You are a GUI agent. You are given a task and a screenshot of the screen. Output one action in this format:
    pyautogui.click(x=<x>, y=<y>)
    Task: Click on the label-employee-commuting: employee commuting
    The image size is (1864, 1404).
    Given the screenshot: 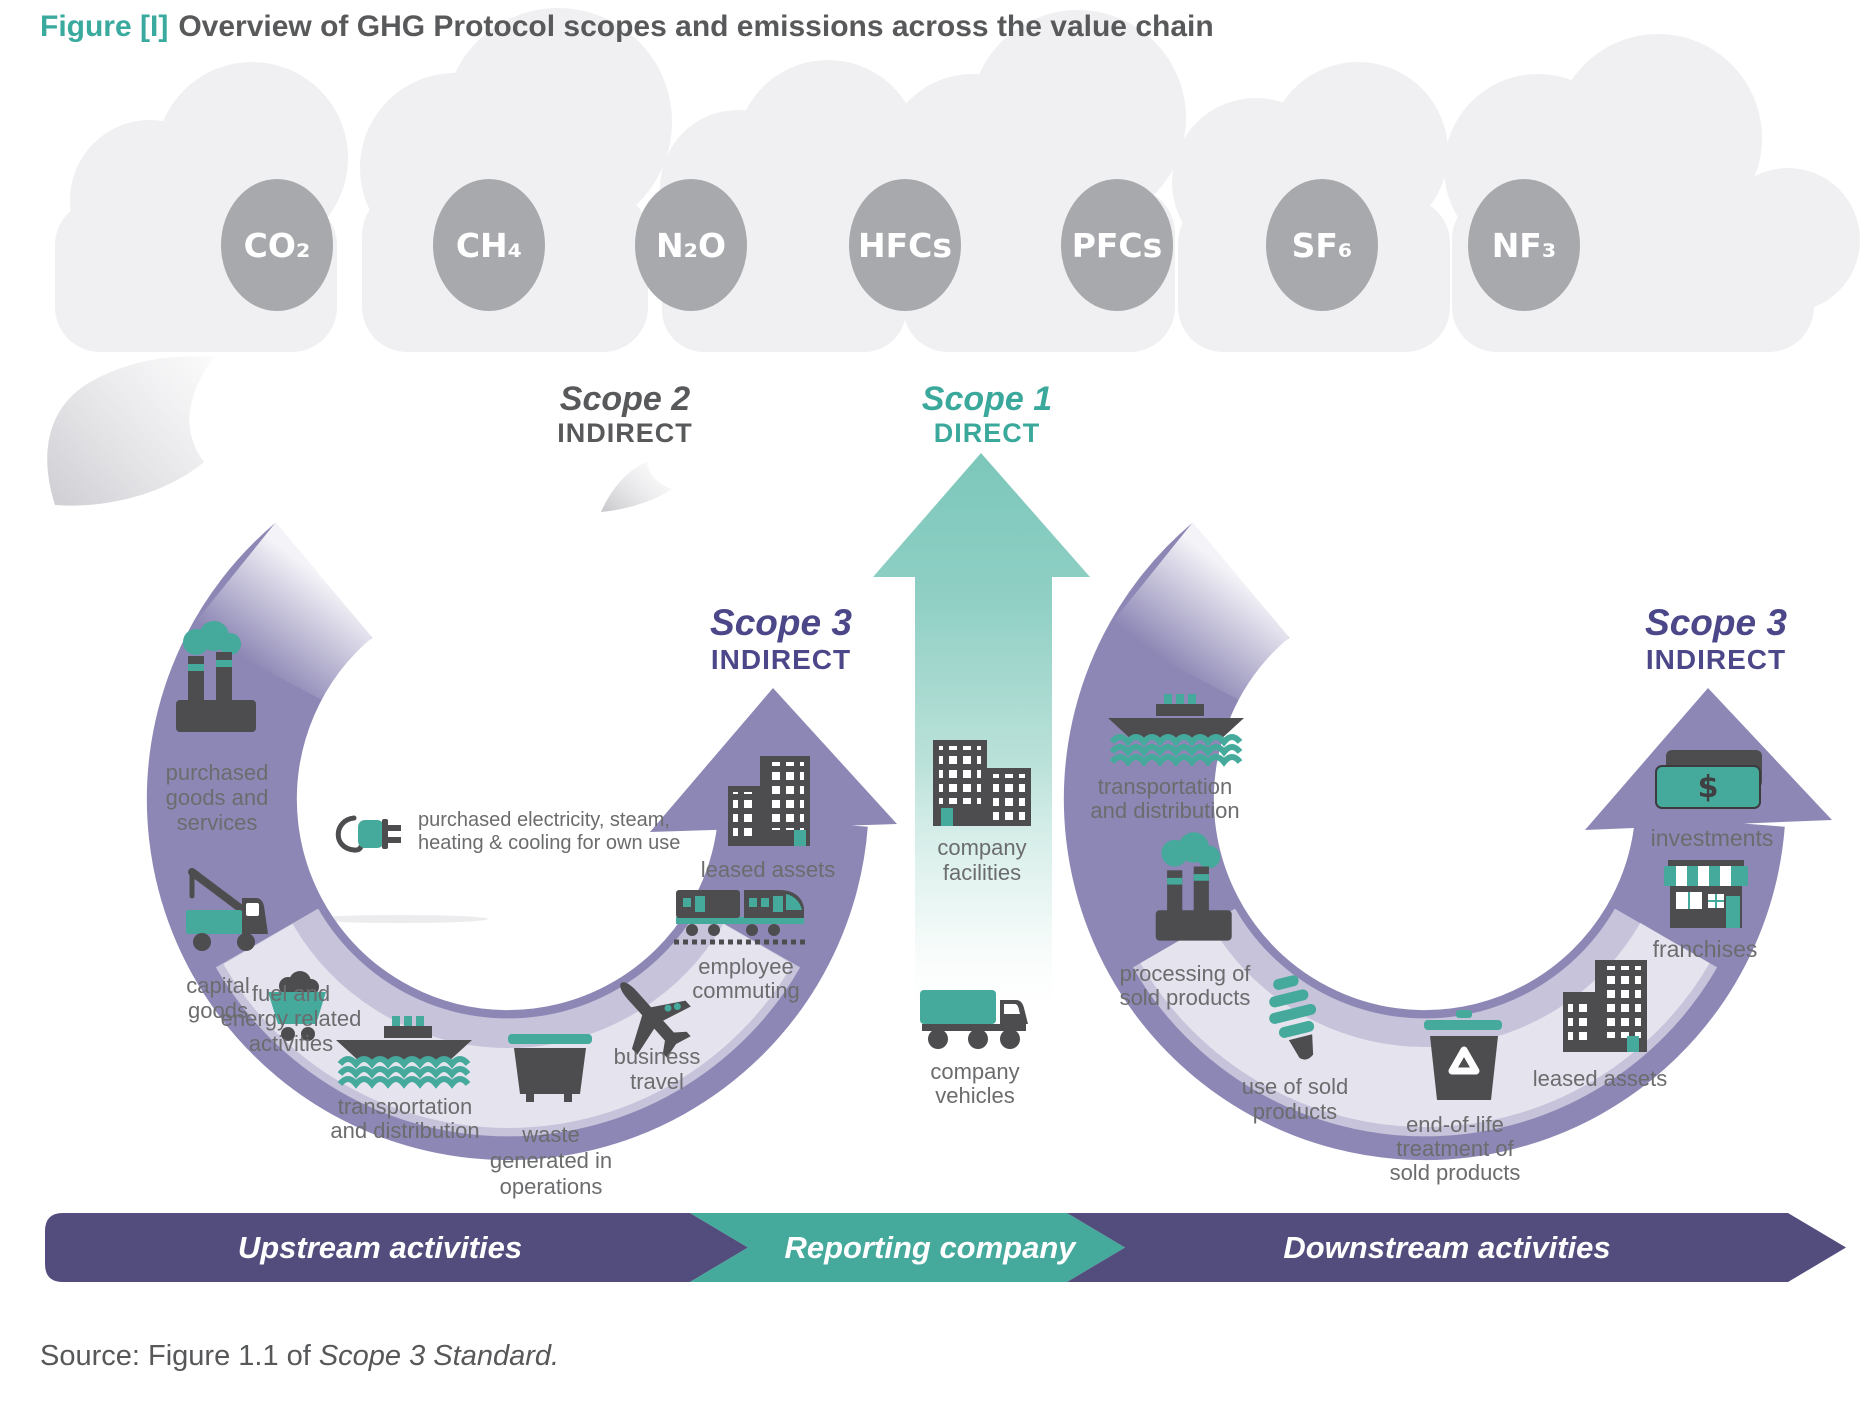 What is the action you would take?
    pyautogui.click(x=746, y=978)
    